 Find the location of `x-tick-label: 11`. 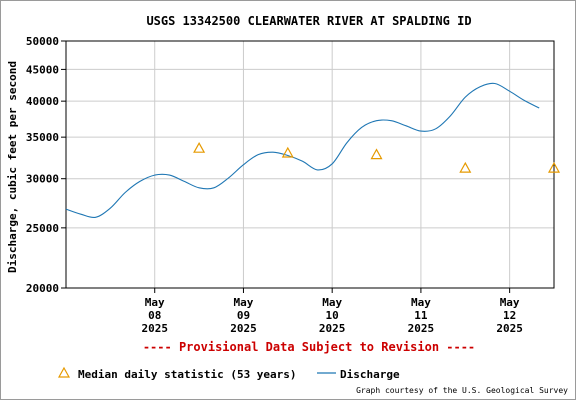

x-tick-label: 11 is located at coordinates (421, 315).